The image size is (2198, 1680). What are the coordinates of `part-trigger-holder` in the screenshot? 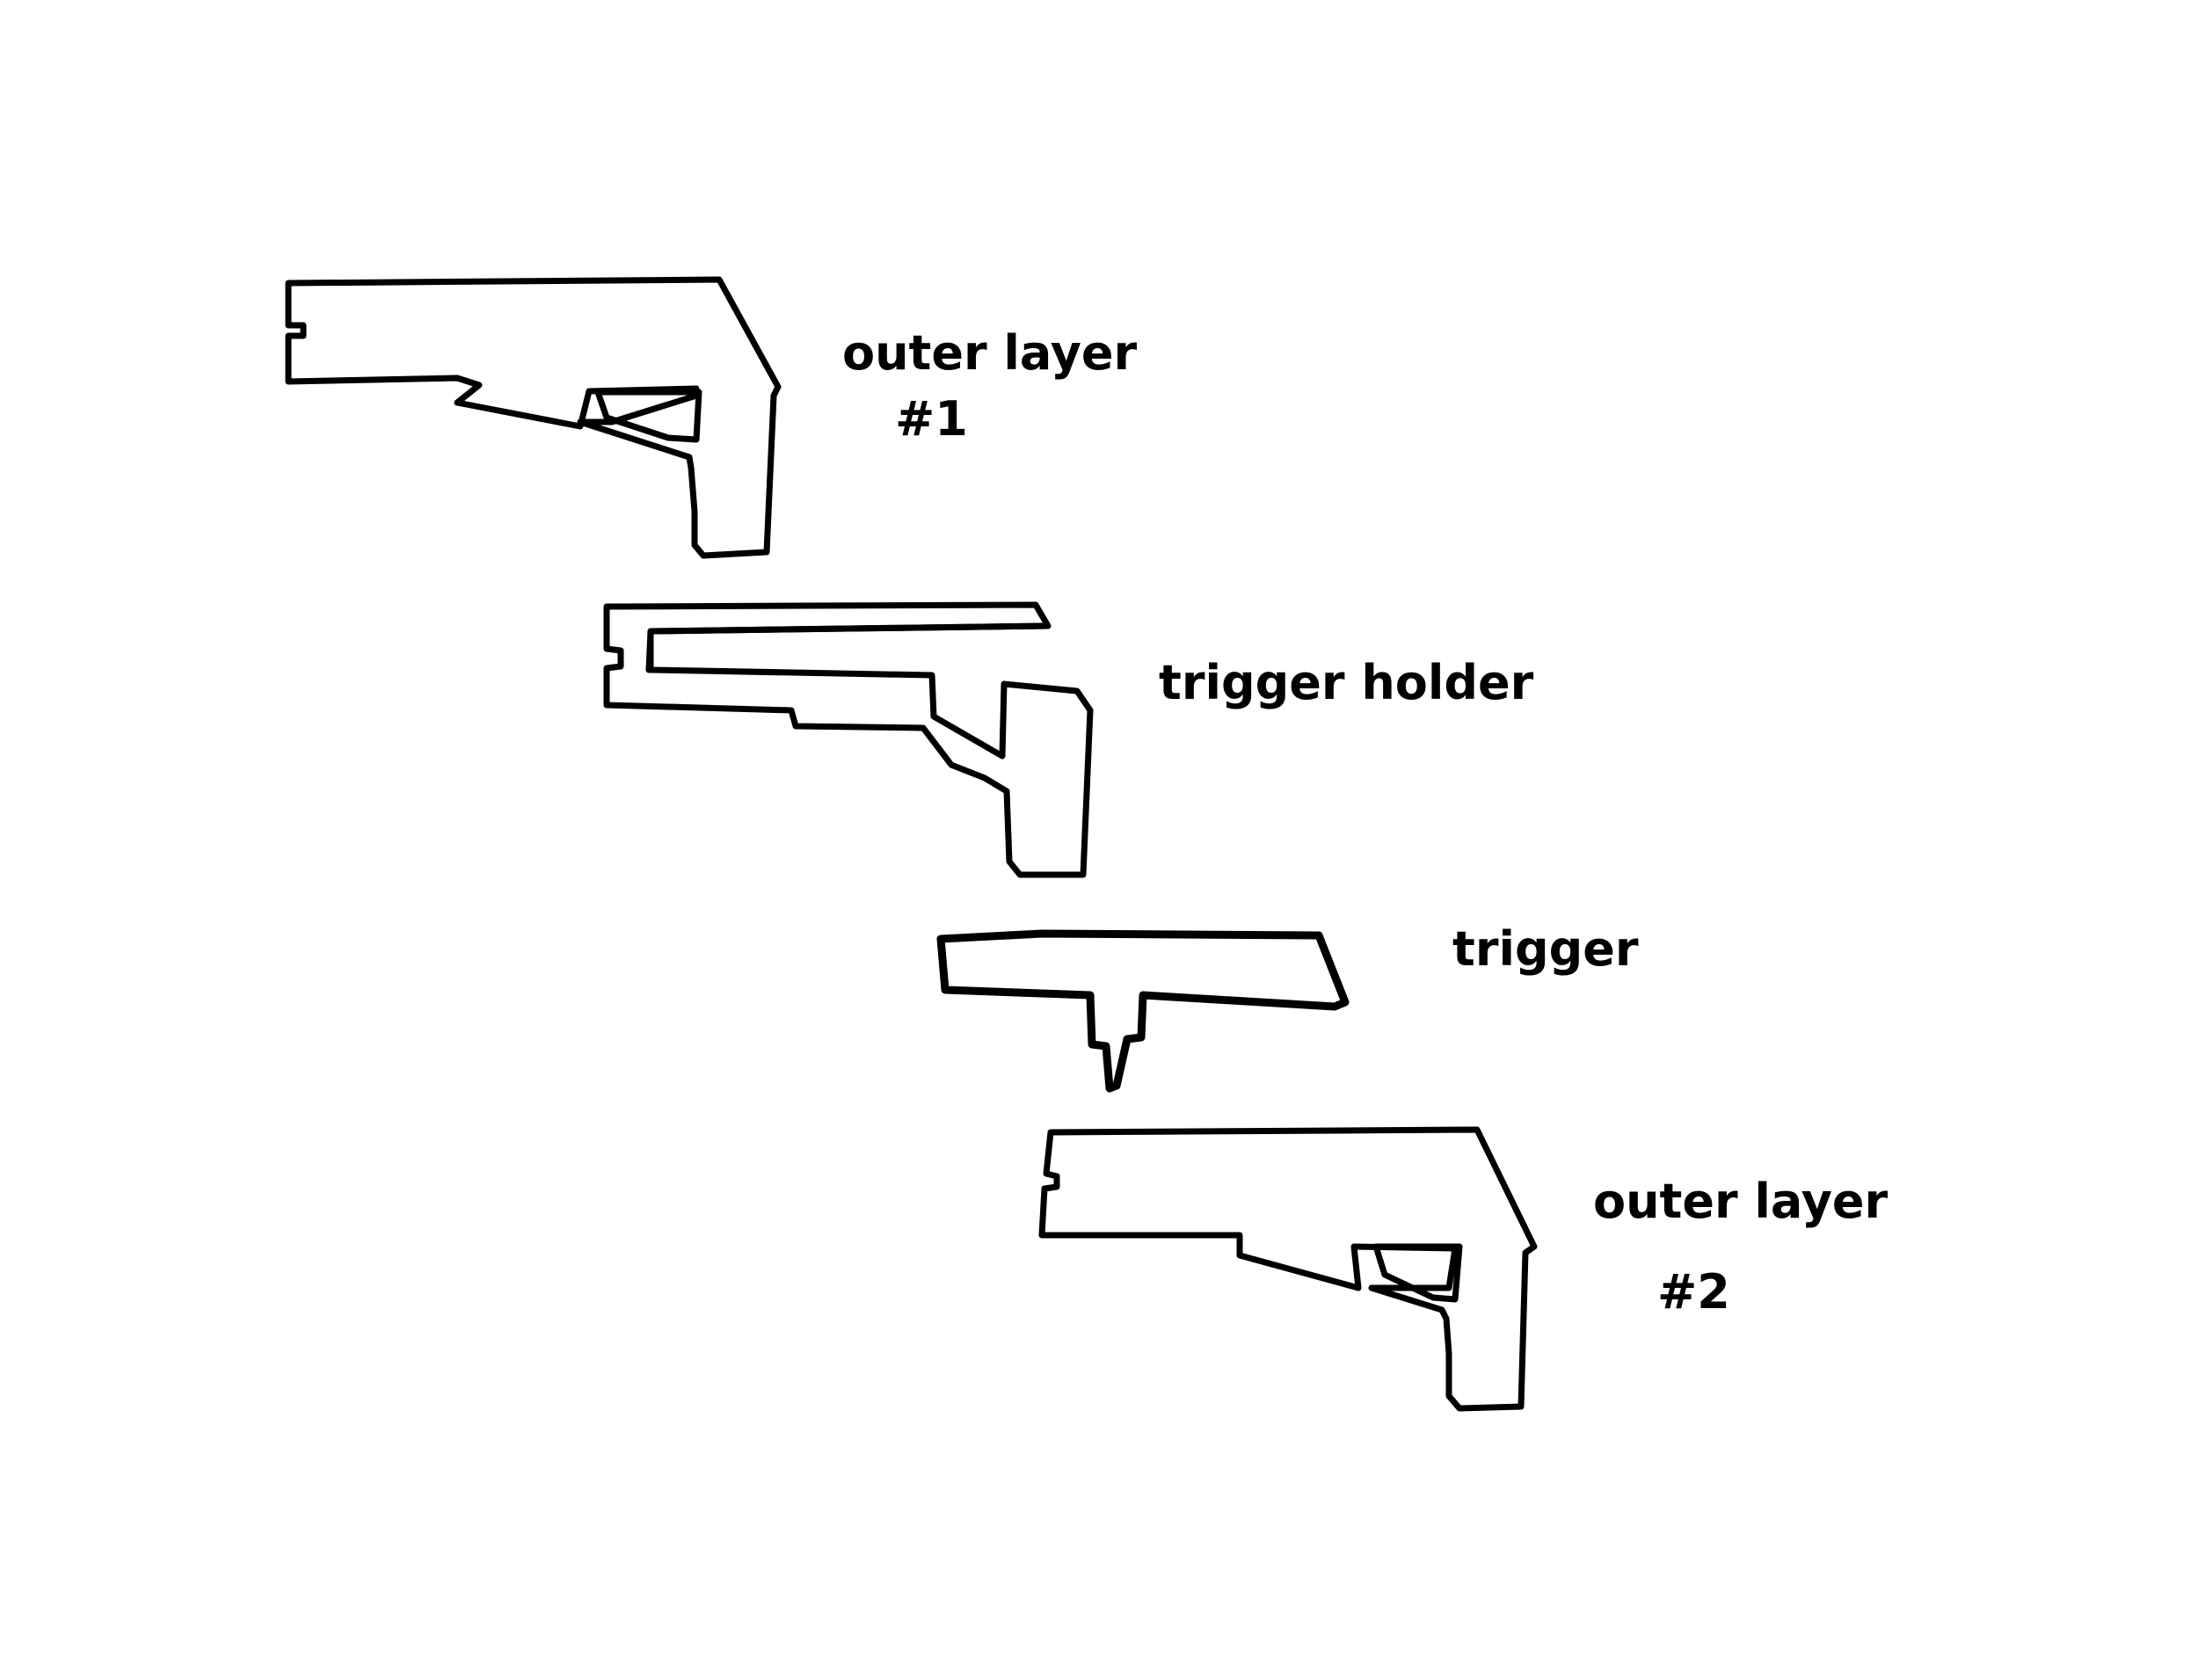 It's located at (848, 739).